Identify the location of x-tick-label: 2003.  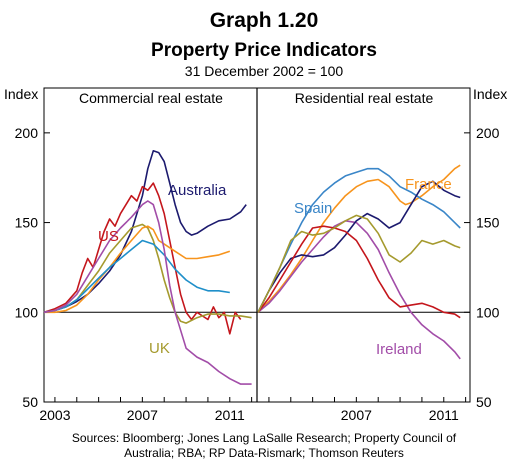
(54, 415).